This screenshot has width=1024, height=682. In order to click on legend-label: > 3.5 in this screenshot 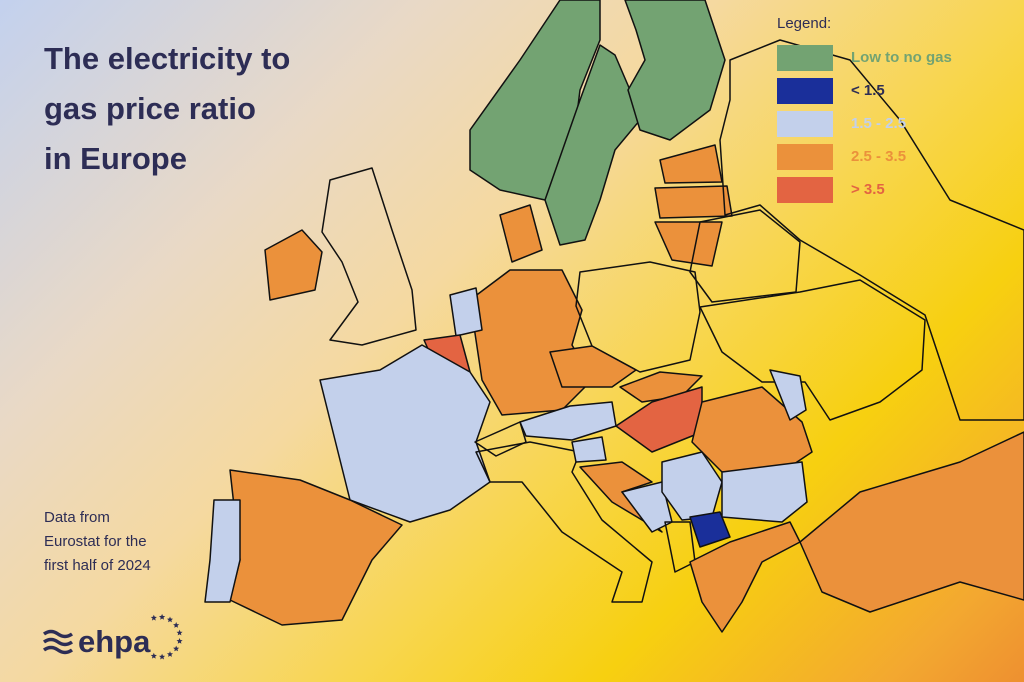, I will do `click(868, 189)`.